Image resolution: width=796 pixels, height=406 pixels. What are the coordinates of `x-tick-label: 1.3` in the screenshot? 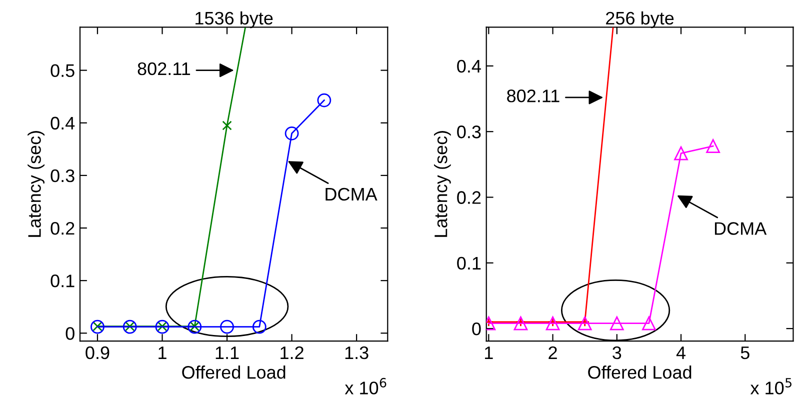 It's located at (356, 353).